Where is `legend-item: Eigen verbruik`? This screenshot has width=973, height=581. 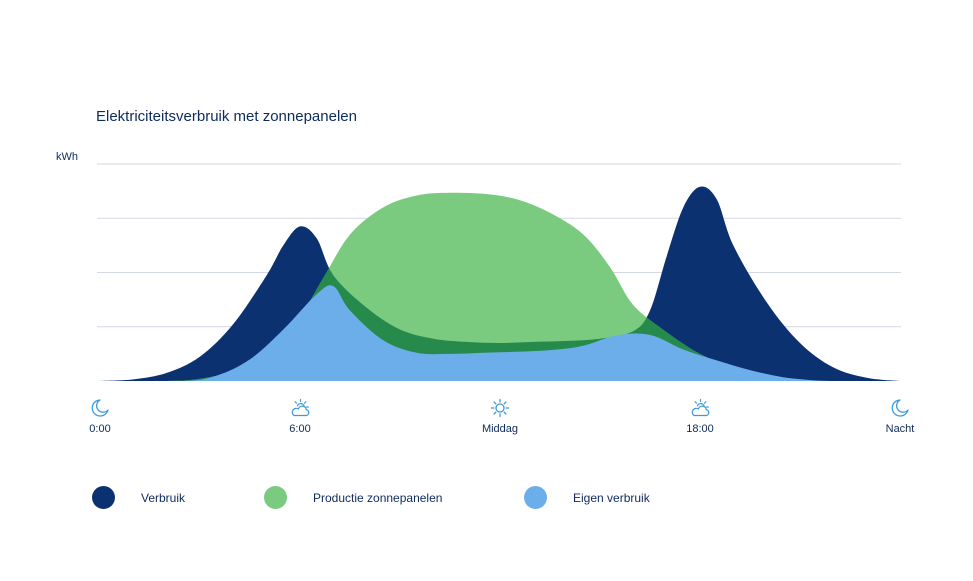
legend-item: Eigen verbruik is located at coordinates (587, 497).